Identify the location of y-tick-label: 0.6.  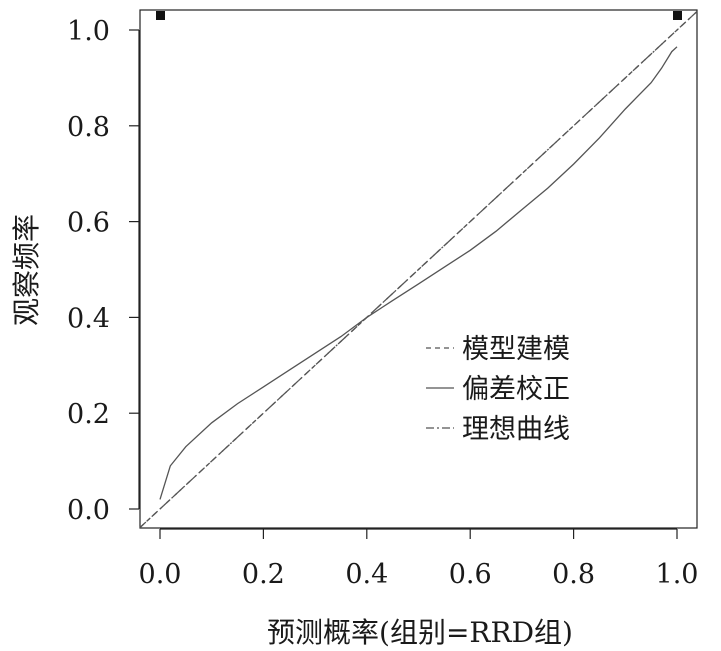
(88, 223).